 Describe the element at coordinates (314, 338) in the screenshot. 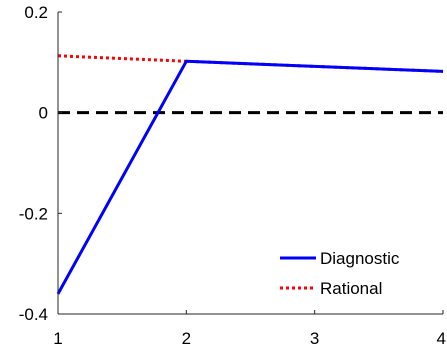

I see `x-tick-label: 3` at that location.